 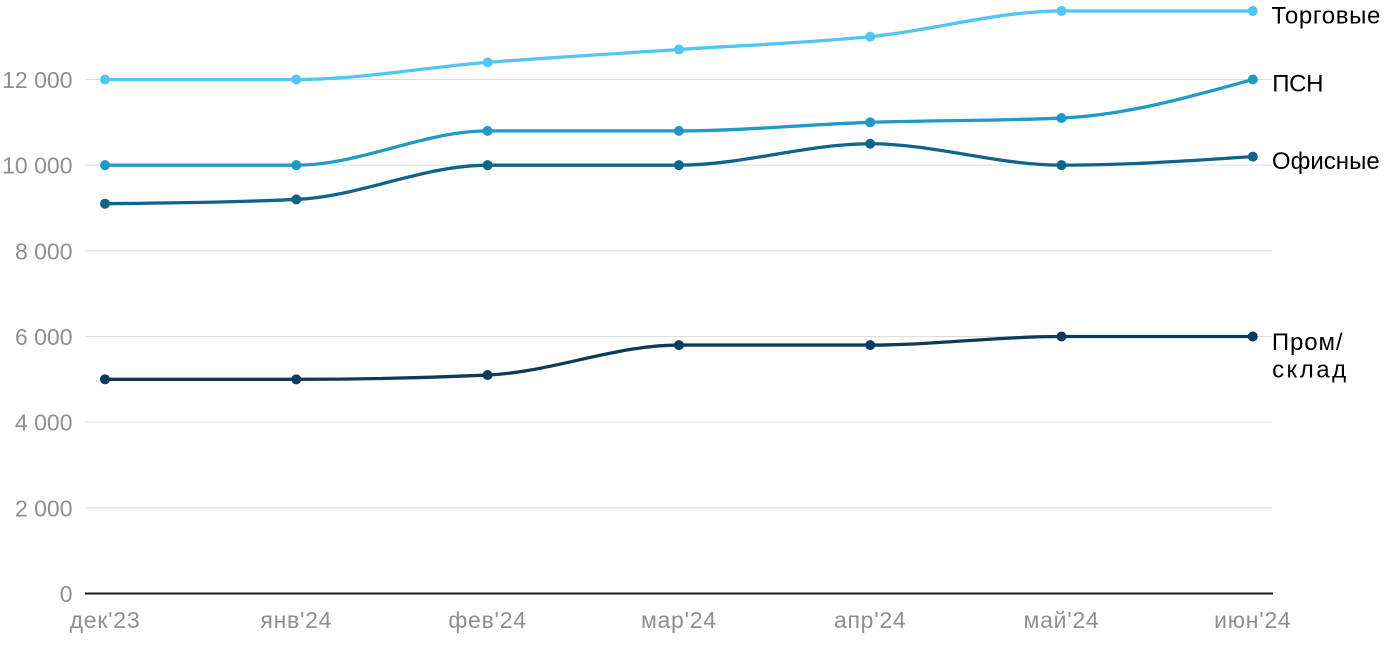 What do you see at coordinates (37, 80) in the screenshot?
I see `svg-text: 12 000` at bounding box center [37, 80].